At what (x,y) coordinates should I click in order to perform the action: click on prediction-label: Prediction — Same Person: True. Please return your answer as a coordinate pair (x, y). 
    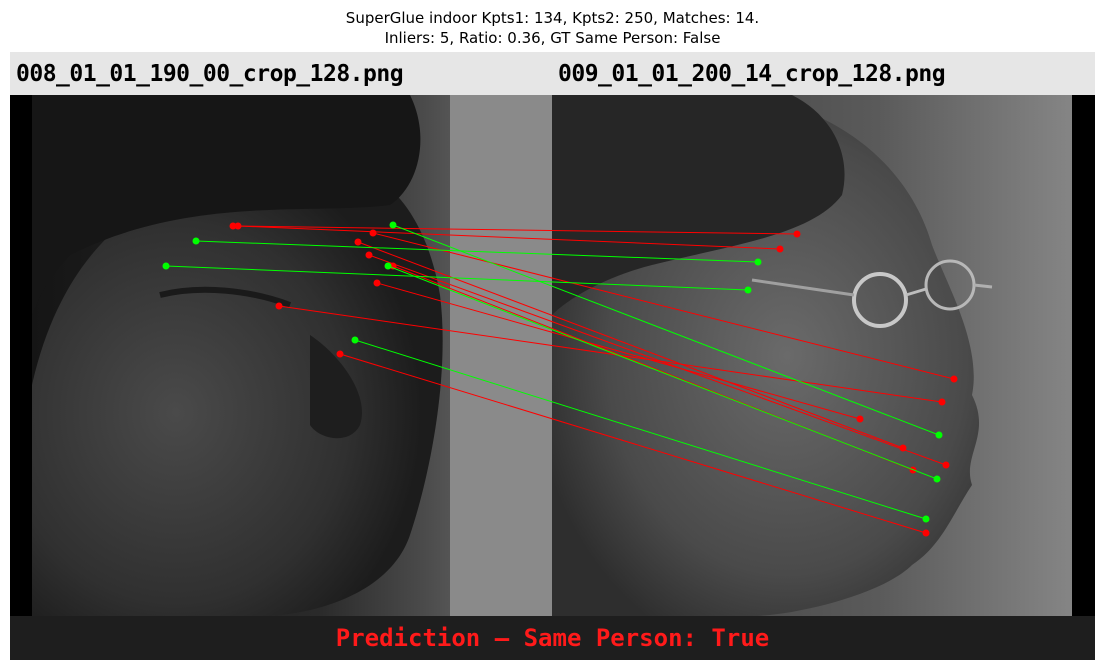
    Looking at the image, I should click on (552, 638).